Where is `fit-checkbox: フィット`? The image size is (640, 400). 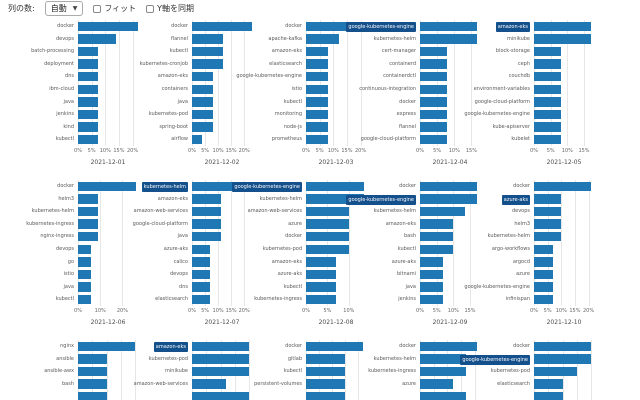 fit-checkbox: フィット is located at coordinates (114, 8).